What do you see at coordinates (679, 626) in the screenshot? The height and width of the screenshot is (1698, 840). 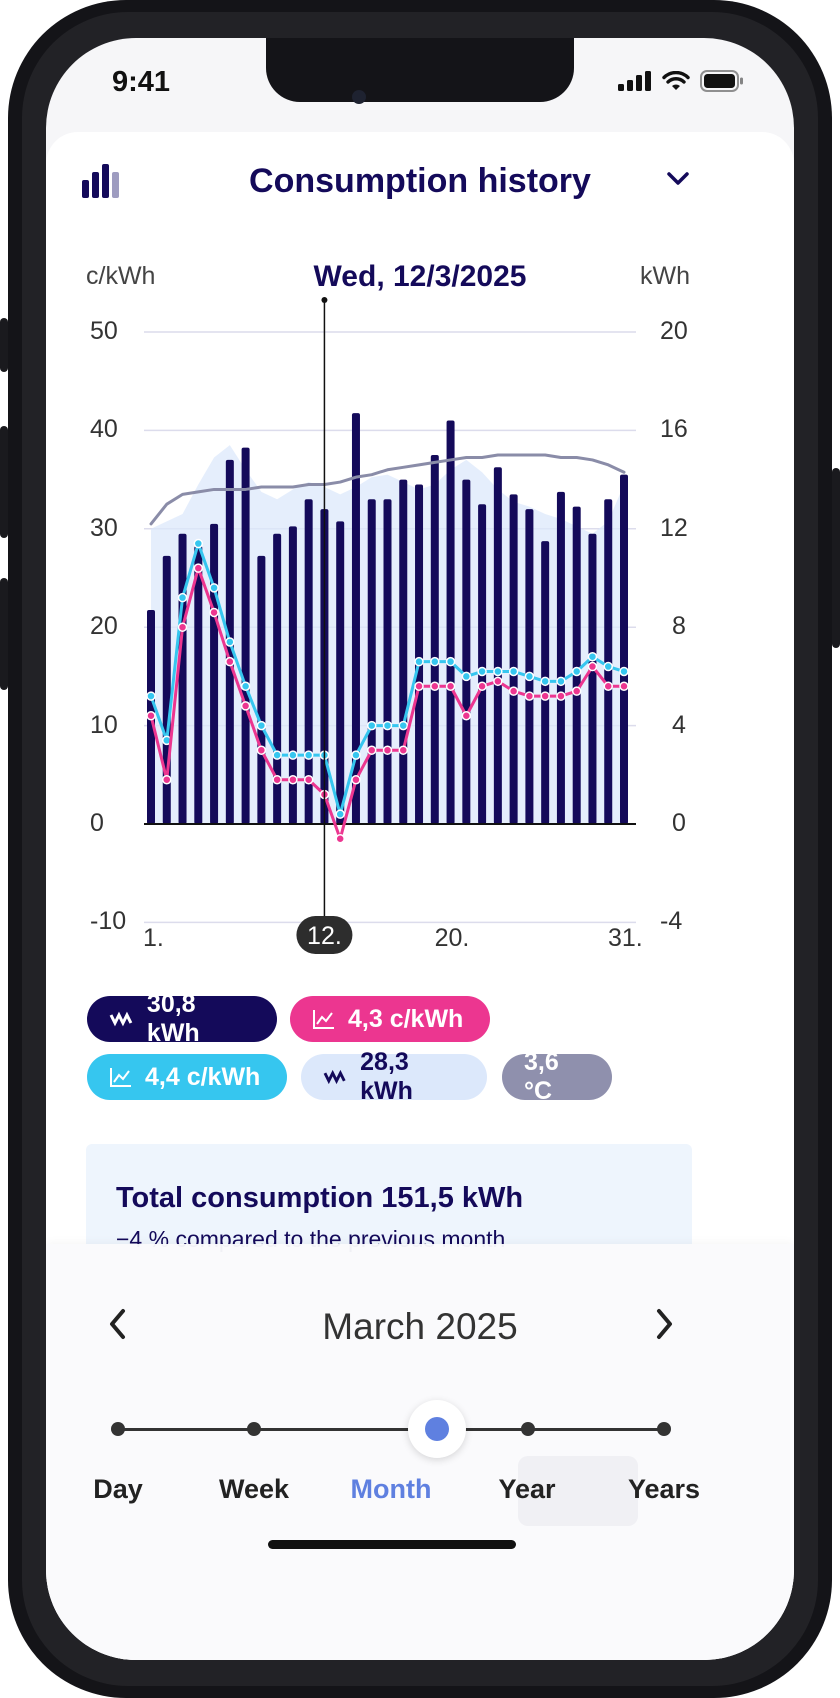 I see `right-axis-tick: 8` at bounding box center [679, 626].